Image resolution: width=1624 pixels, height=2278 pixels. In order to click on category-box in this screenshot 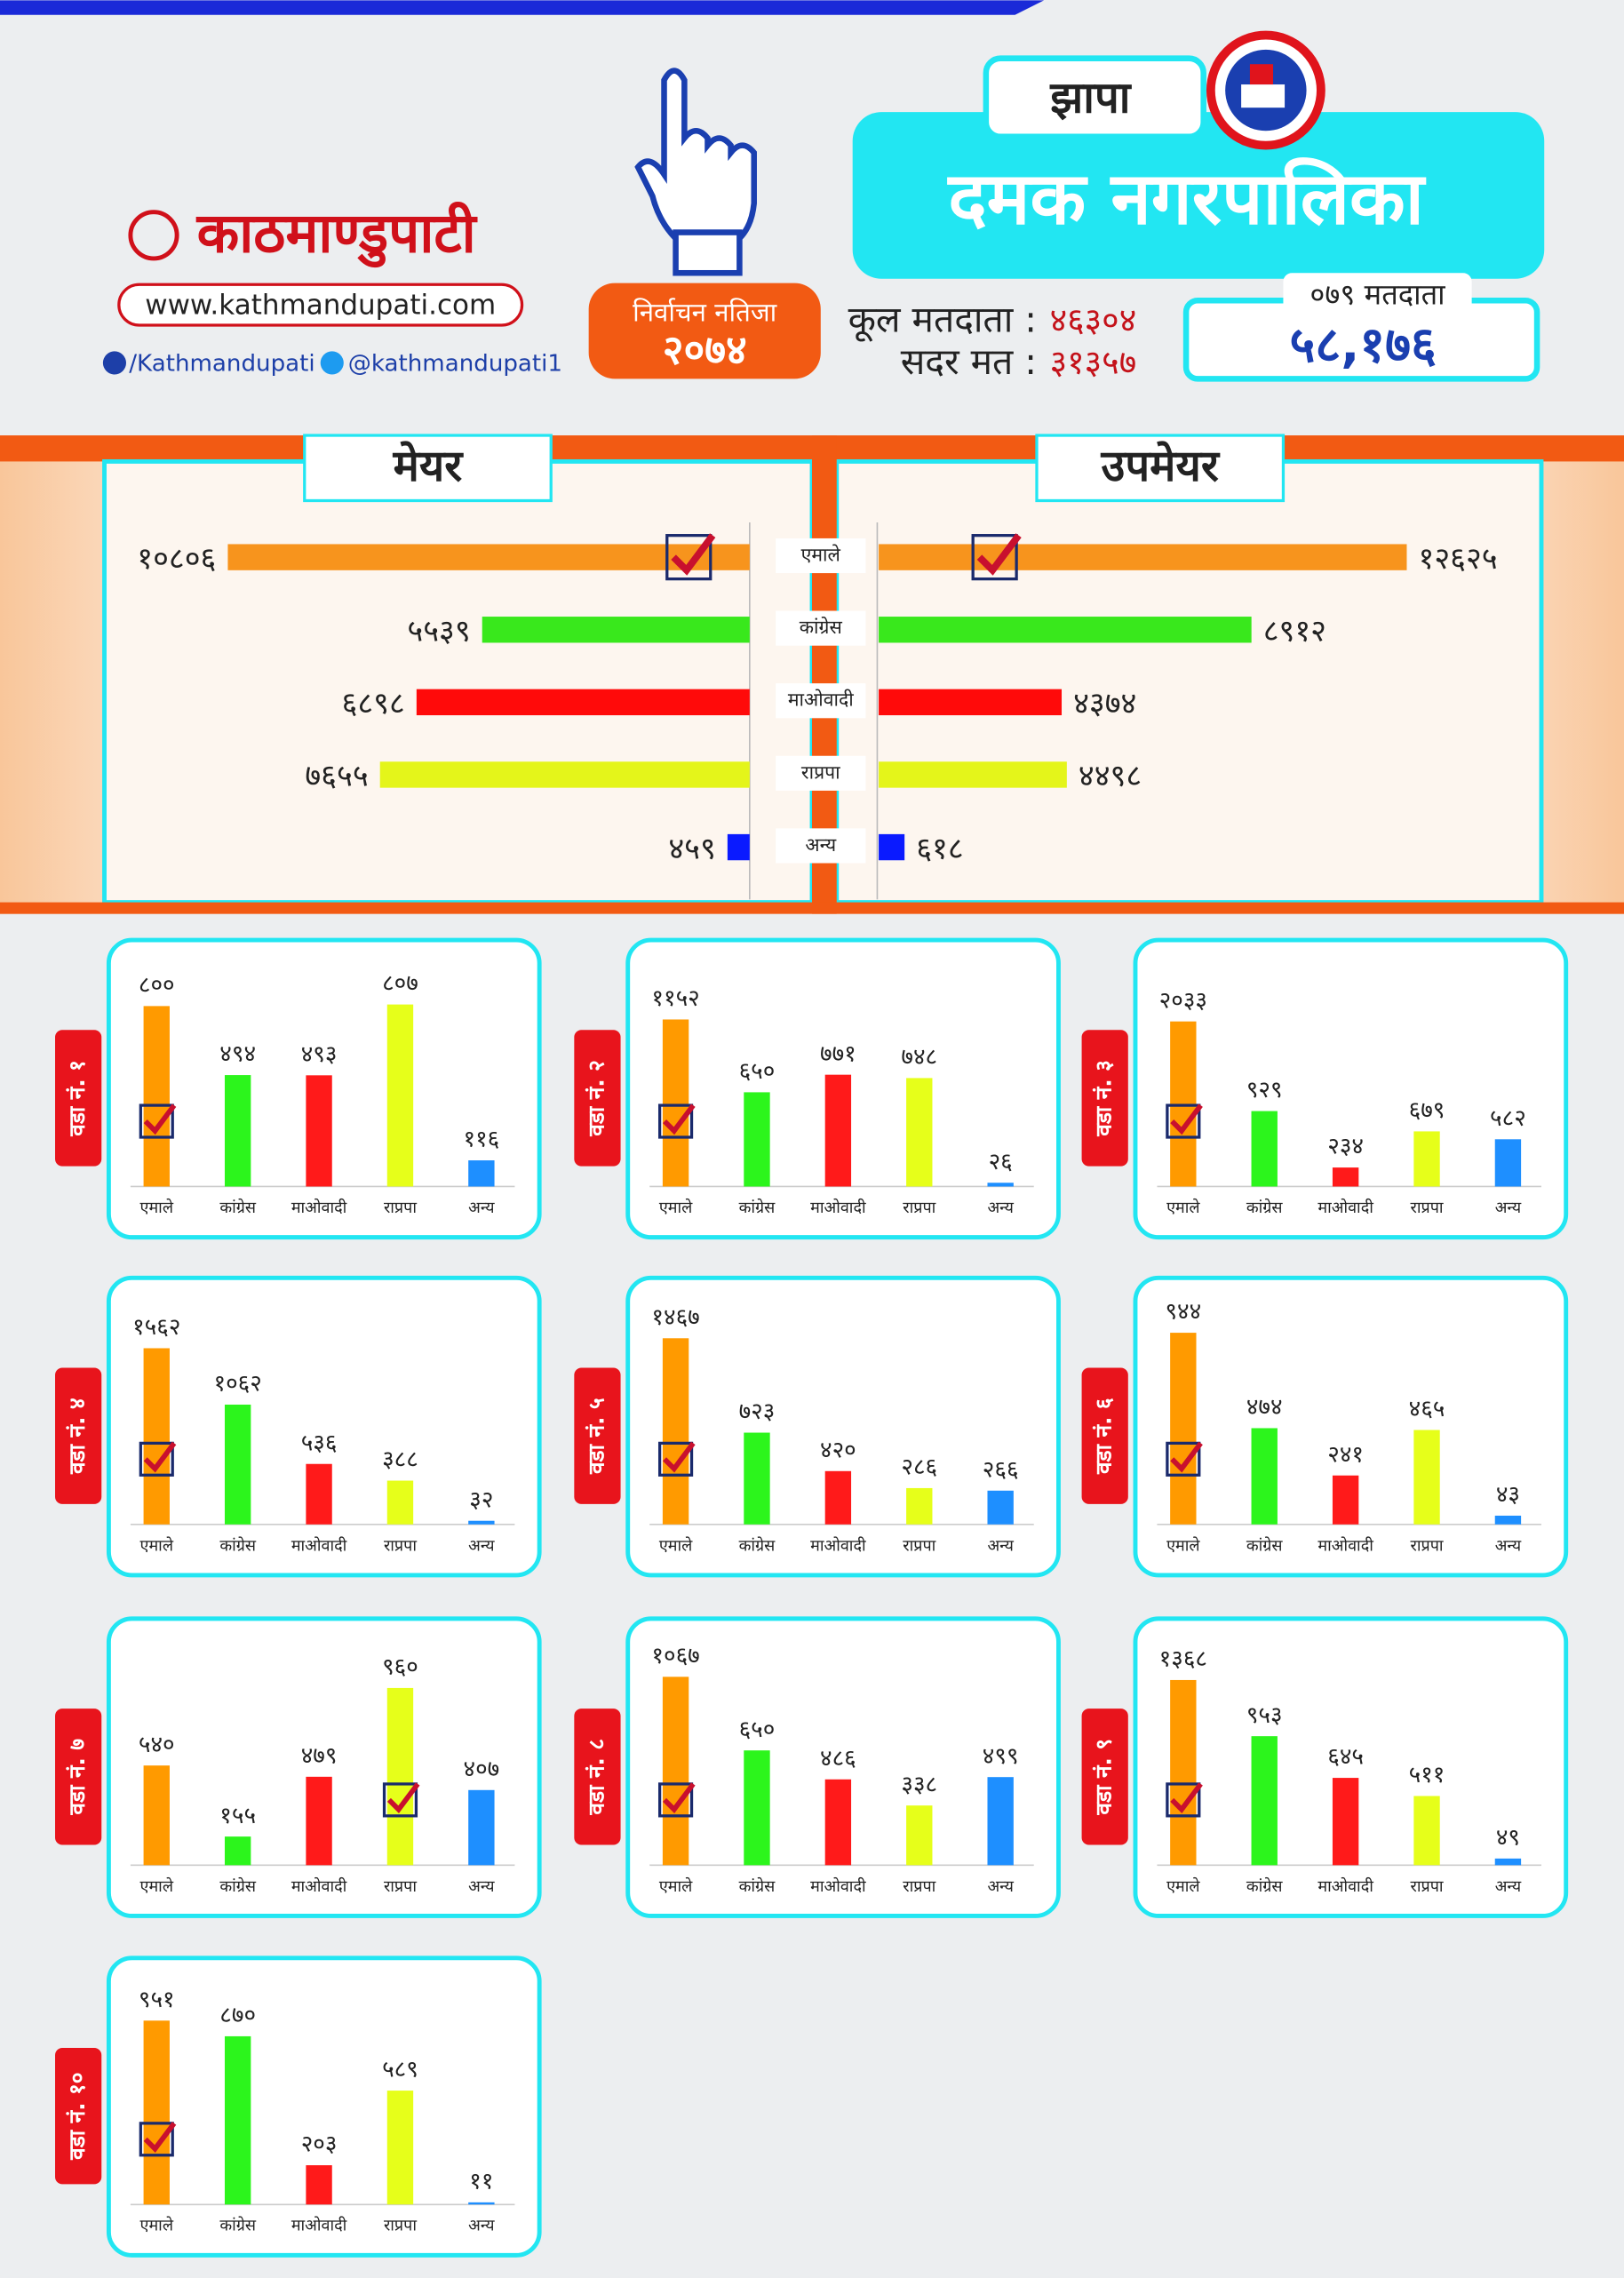, I will do `click(821, 556)`.